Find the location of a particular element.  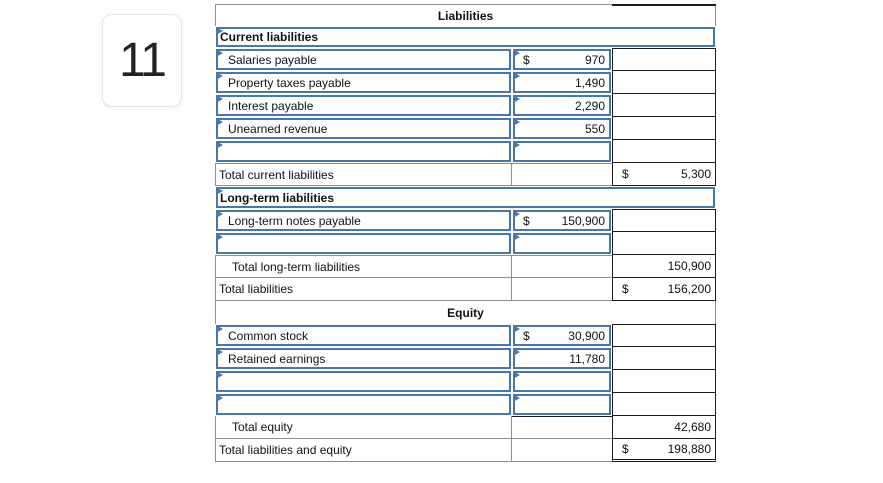

subtotal-label: Total equity is located at coordinates (363, 427).